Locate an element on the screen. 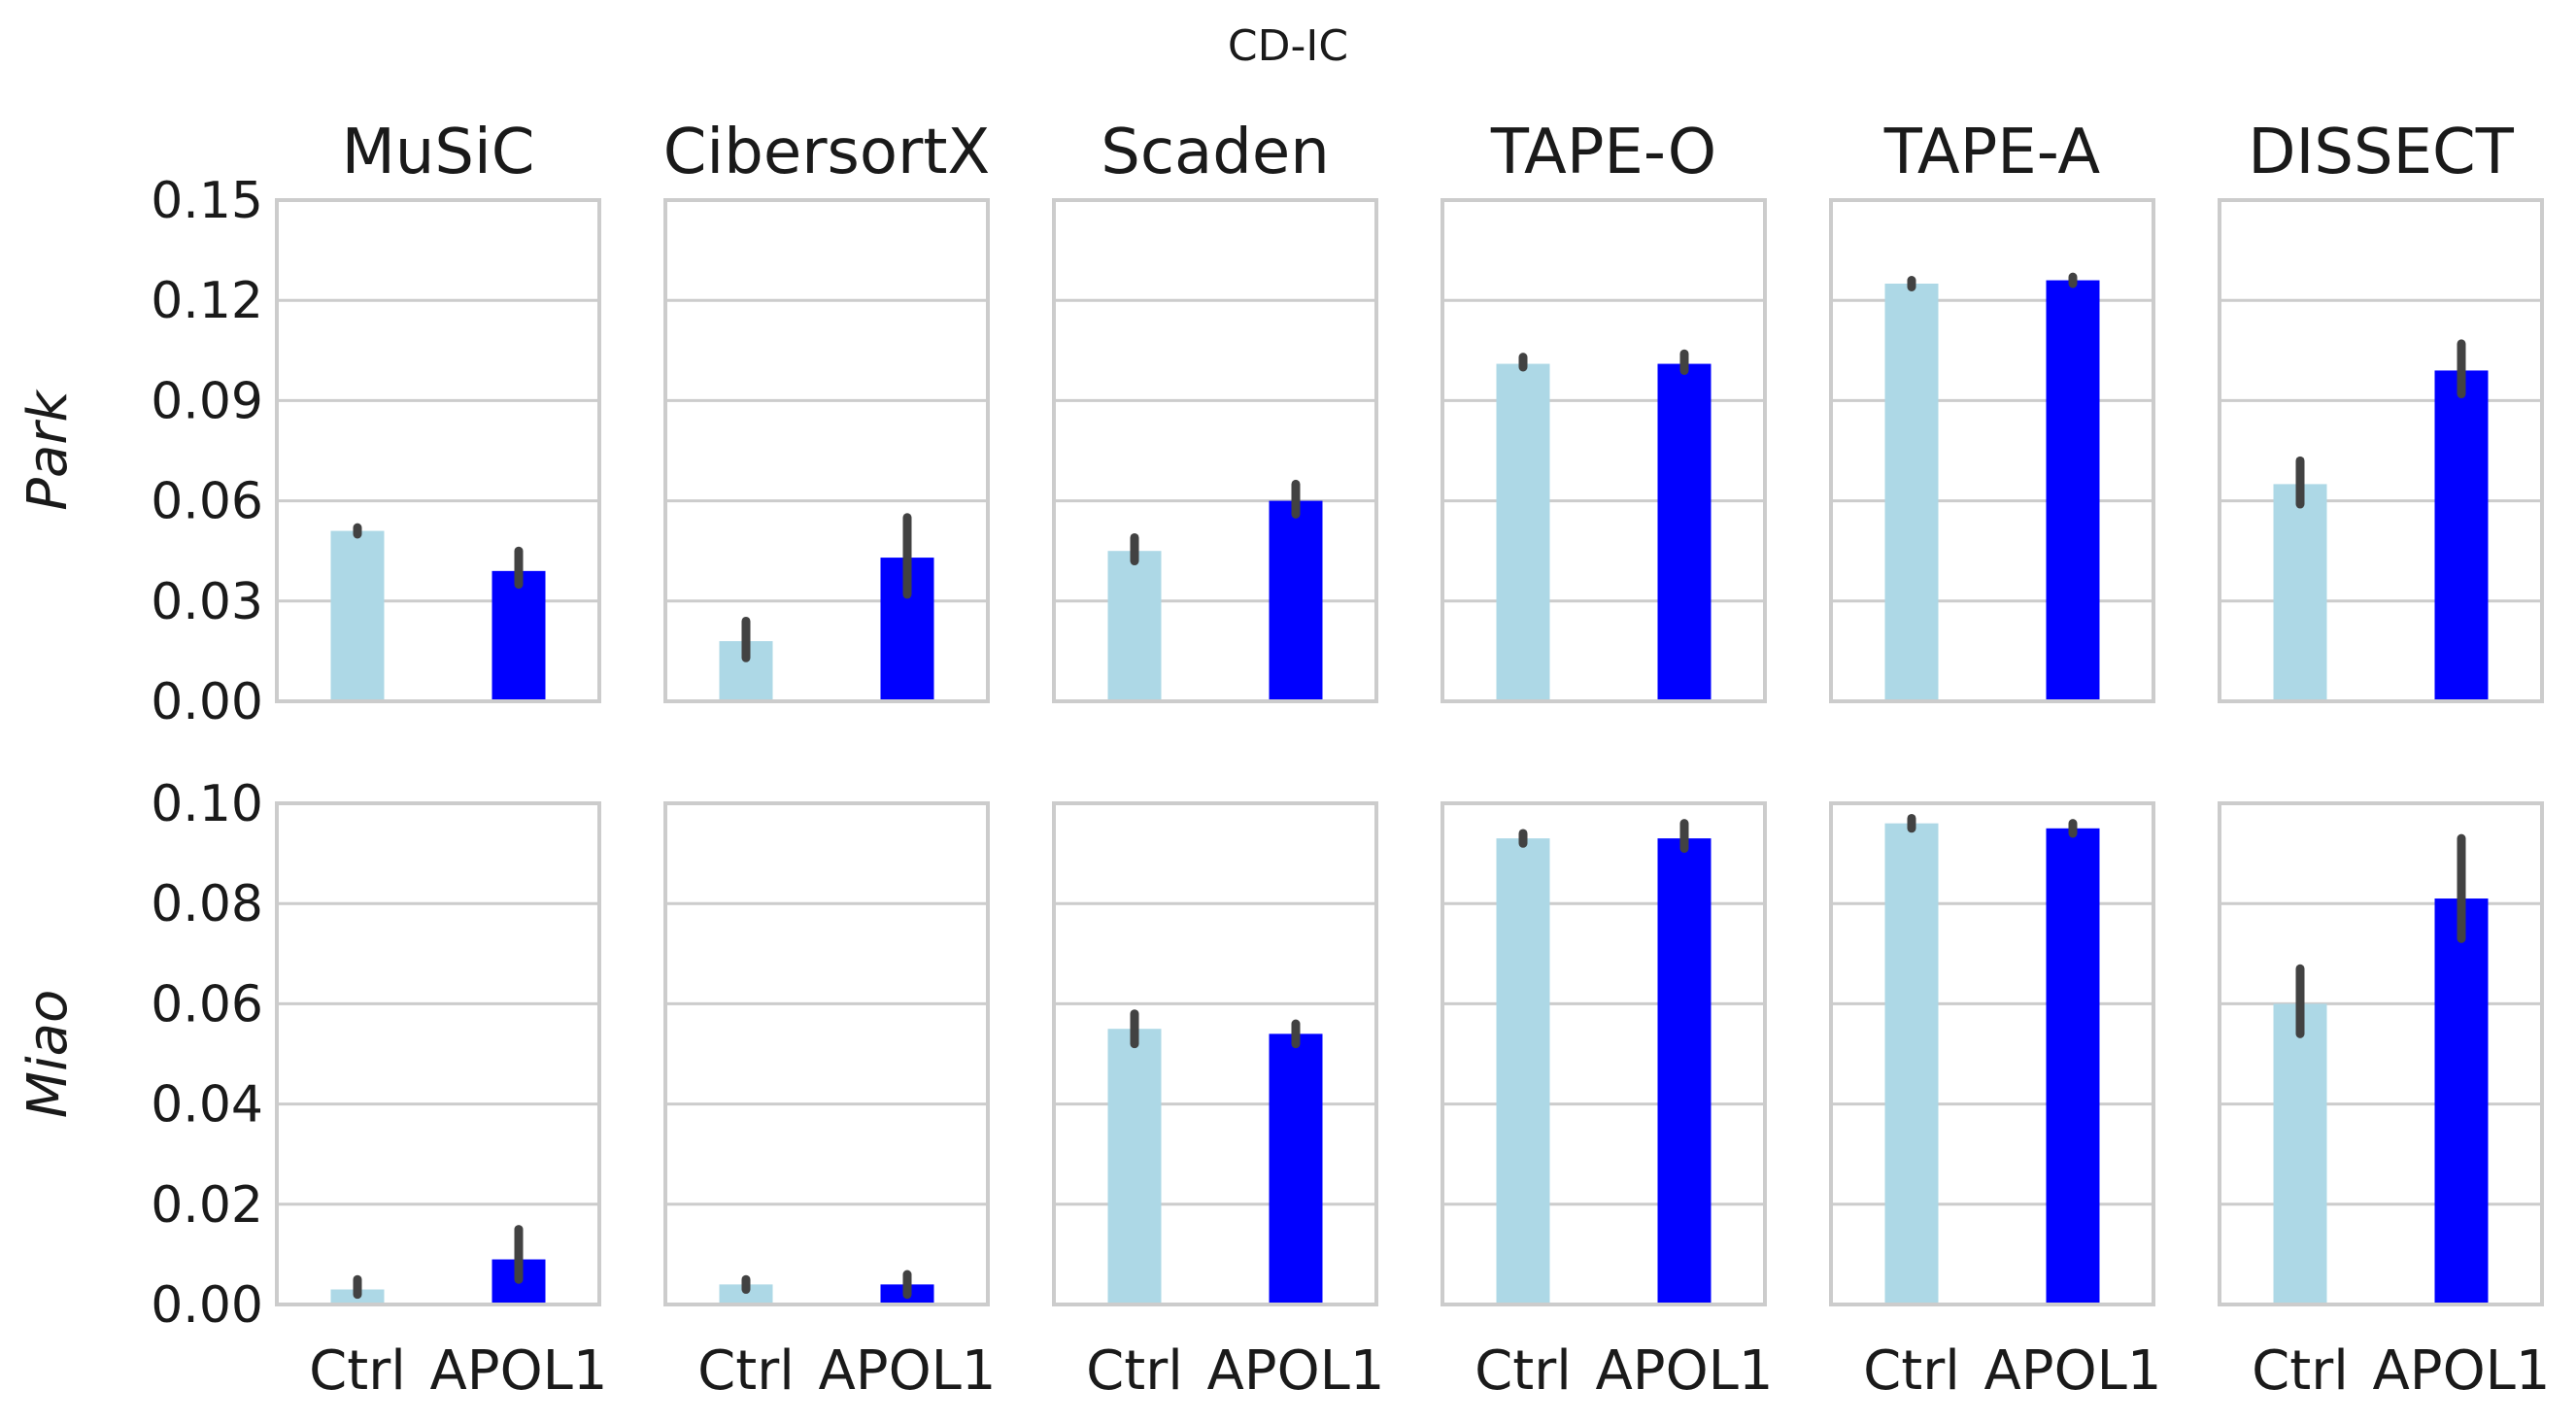 The height and width of the screenshot is (1423, 2576). panel-miao-tape-o is located at coordinates (1604, 1053).